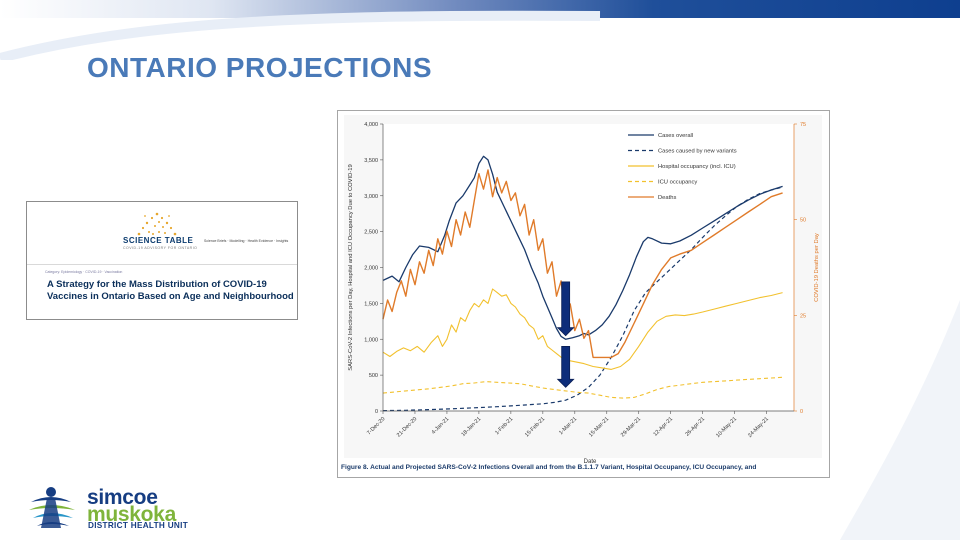 This screenshot has width=960, height=540. I want to click on thumbnail-divider, so click(162, 264).